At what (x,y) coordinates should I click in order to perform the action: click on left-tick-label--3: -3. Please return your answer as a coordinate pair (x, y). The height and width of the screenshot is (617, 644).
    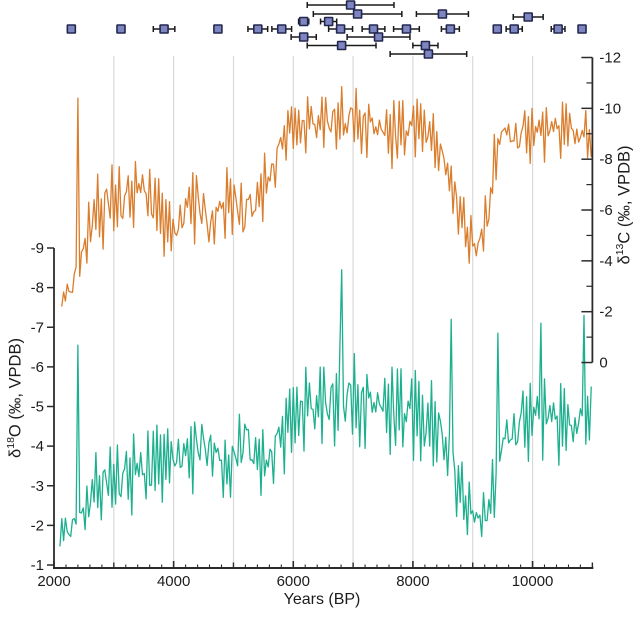
    Looking at the image, I should click on (37, 486).